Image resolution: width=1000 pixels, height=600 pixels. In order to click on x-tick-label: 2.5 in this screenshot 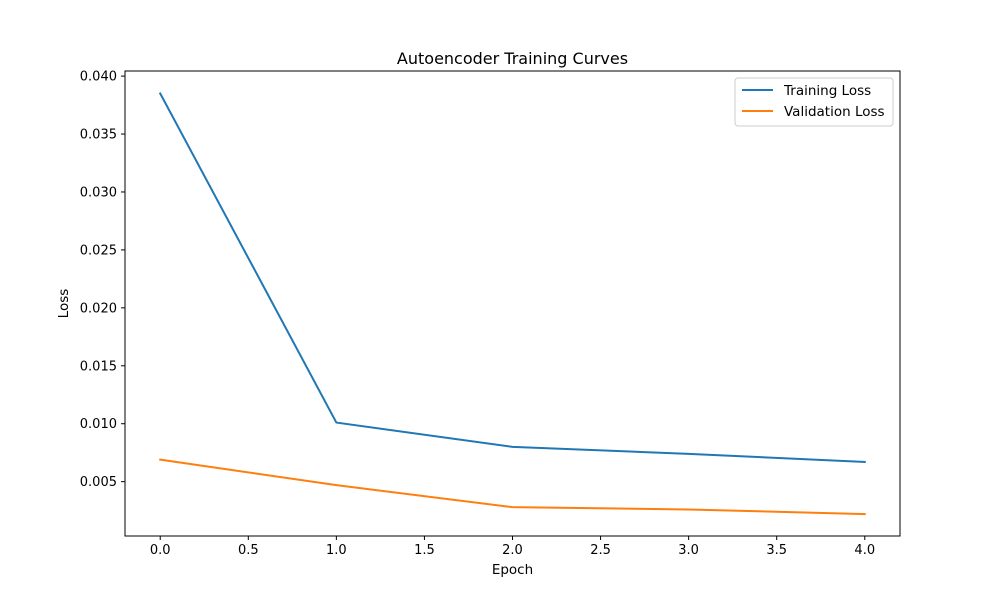, I will do `click(600, 550)`.